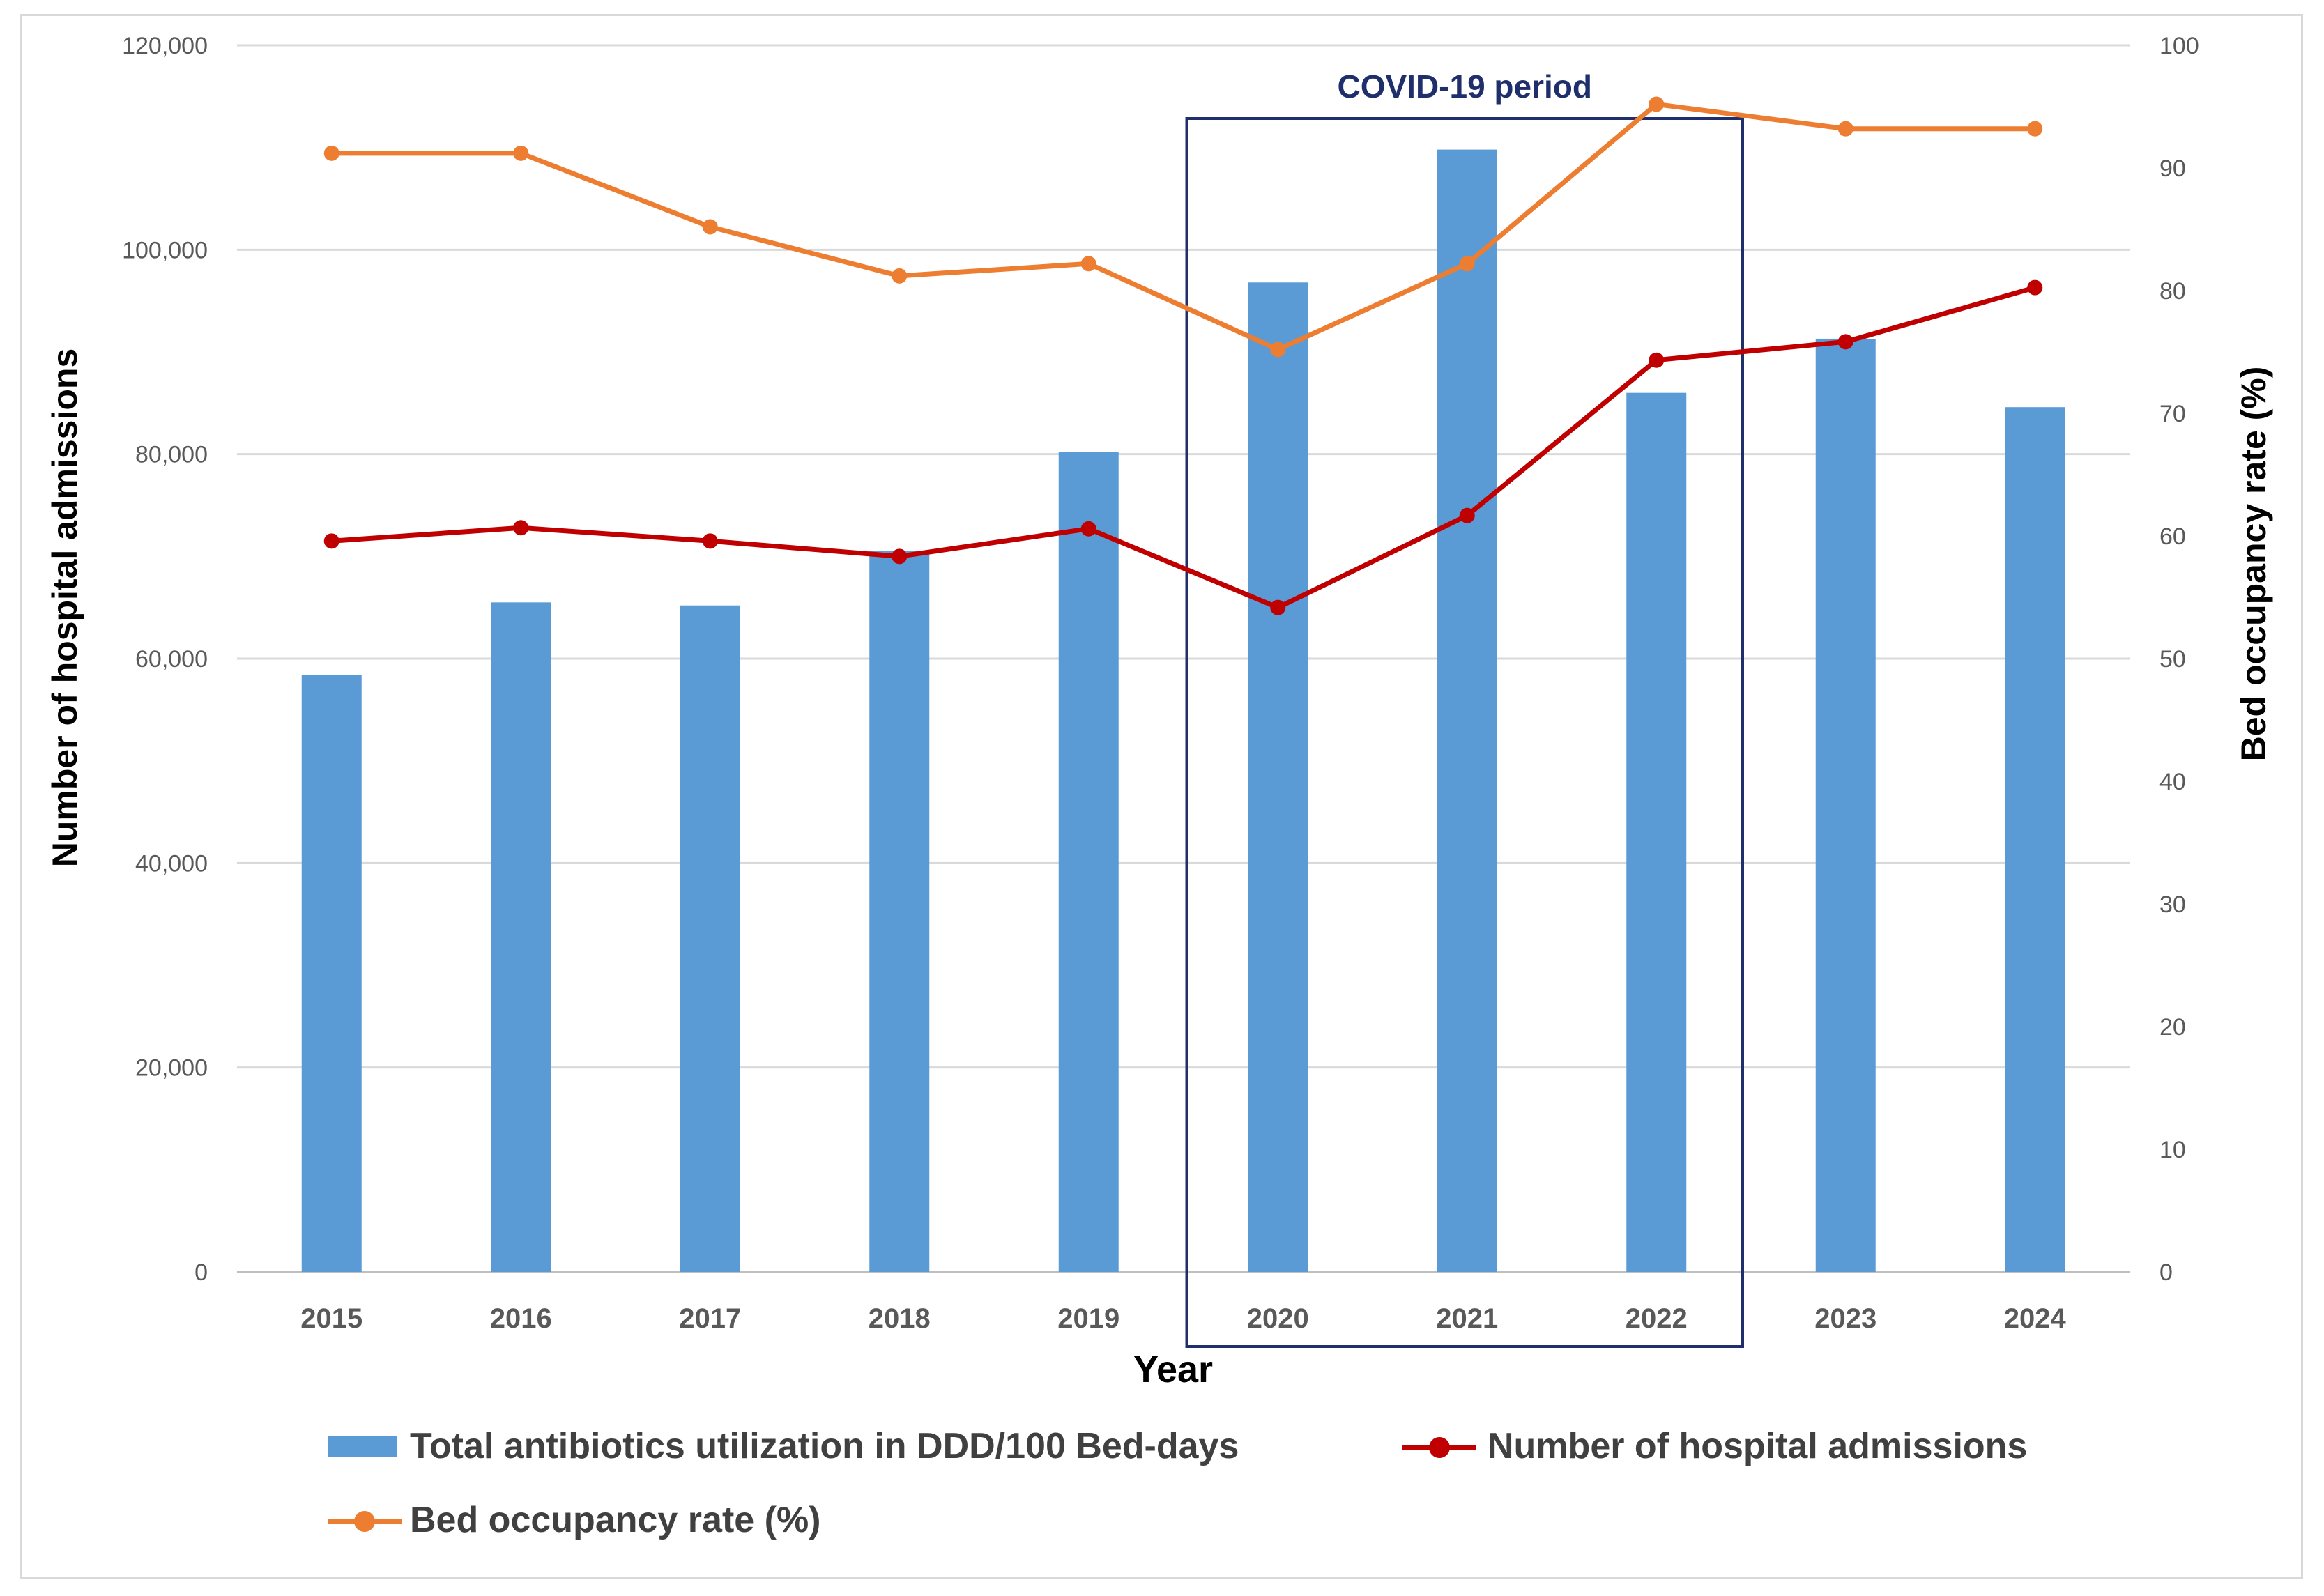  Describe the element at coordinates (1183, 227) in the screenshot. I see `occupancy-line` at that location.